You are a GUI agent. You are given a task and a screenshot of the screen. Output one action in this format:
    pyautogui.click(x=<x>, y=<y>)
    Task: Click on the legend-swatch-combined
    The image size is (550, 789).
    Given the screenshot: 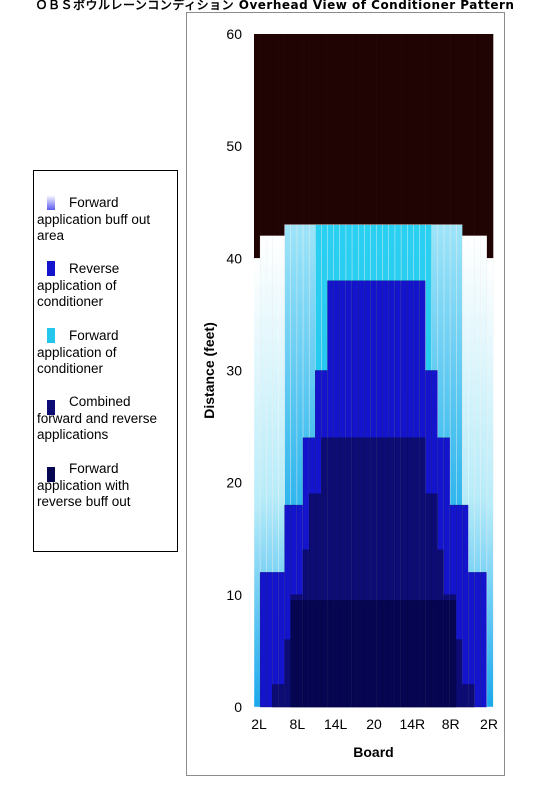 What is the action you would take?
    pyautogui.click(x=51, y=407)
    